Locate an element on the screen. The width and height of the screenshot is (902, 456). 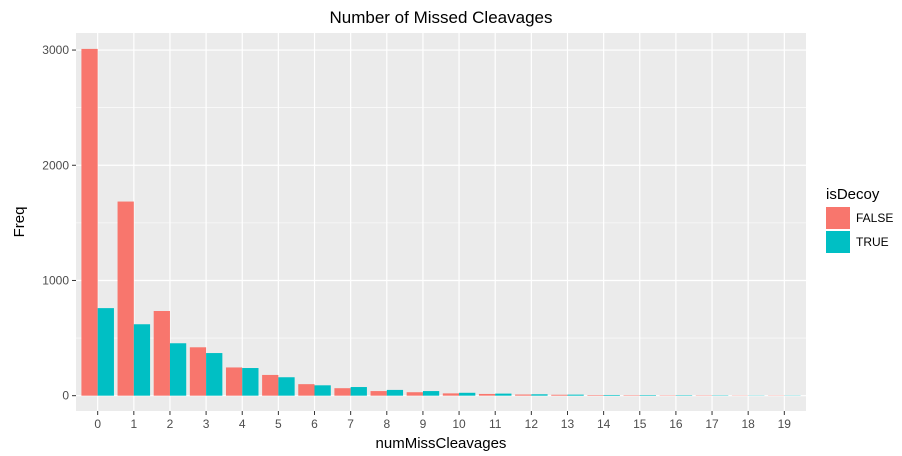
x-tick-label: 16 is located at coordinates (676, 424).